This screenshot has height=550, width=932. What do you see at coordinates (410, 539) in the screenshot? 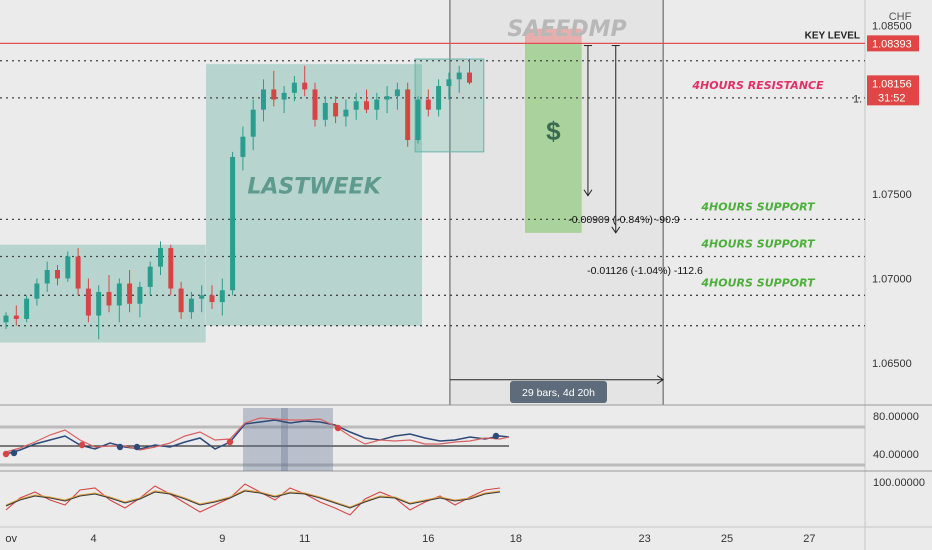
I see `time-axis: ov 4 9 11 16 18 23 25 27` at bounding box center [410, 539].